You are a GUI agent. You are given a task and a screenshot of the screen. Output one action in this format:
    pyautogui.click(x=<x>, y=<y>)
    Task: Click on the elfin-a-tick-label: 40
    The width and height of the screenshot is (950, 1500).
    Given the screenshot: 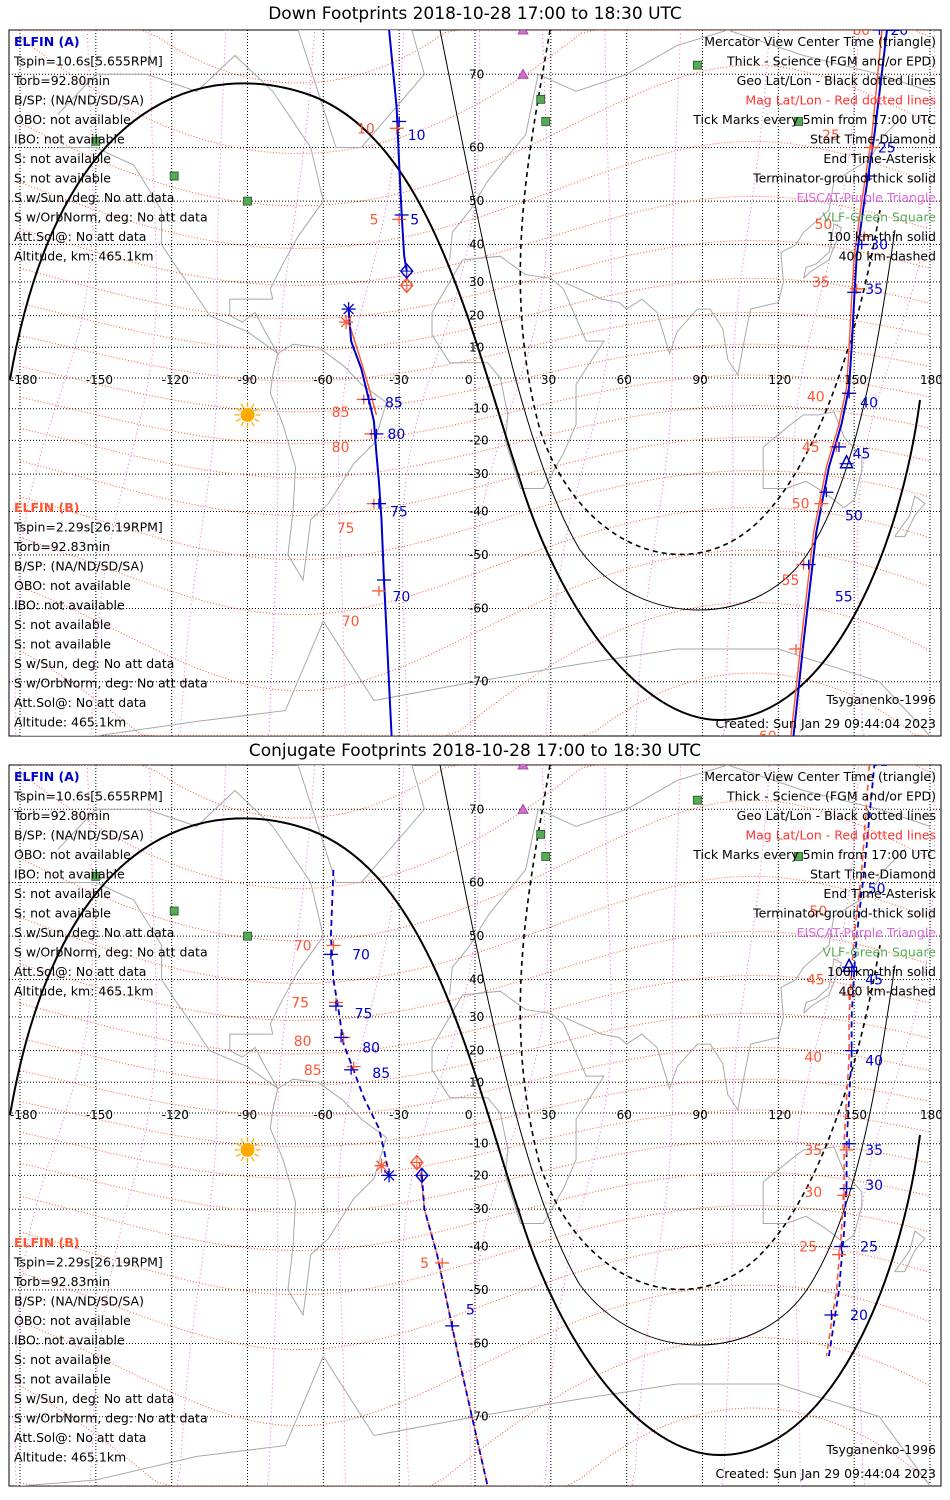 What is the action you would take?
    pyautogui.click(x=874, y=1061)
    